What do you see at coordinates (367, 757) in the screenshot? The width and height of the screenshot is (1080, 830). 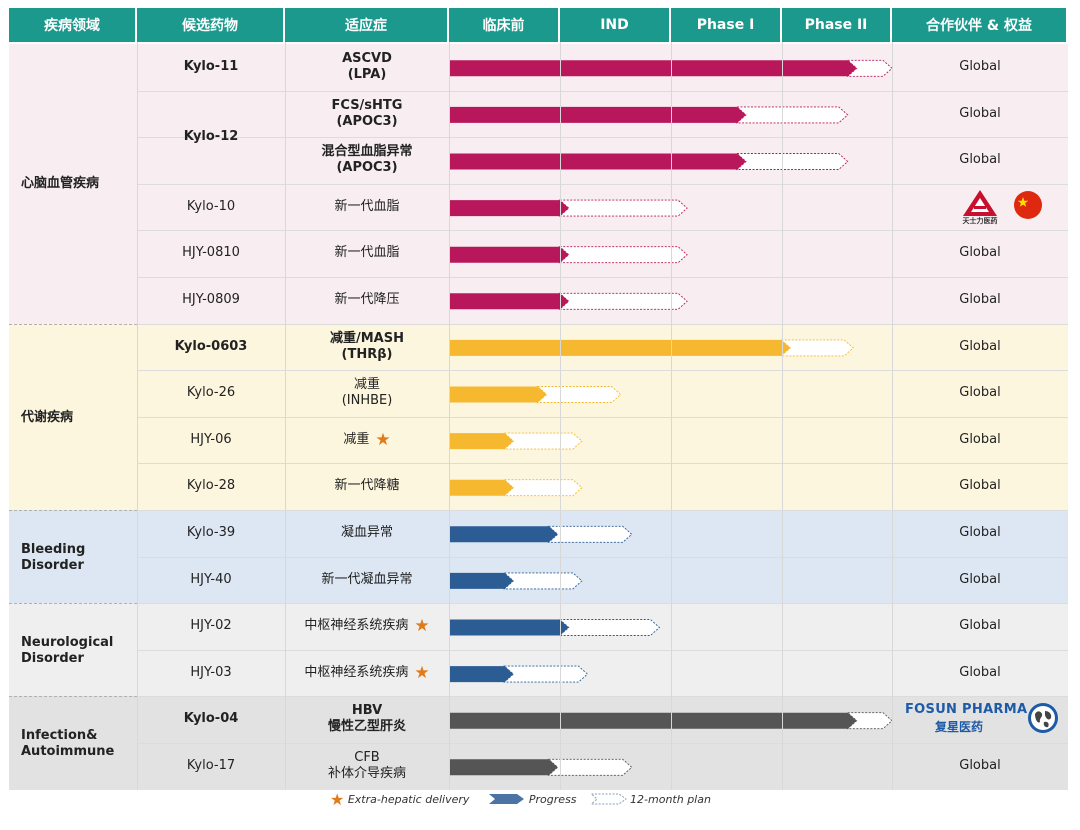 I see `indication-line: CFB` at bounding box center [367, 757].